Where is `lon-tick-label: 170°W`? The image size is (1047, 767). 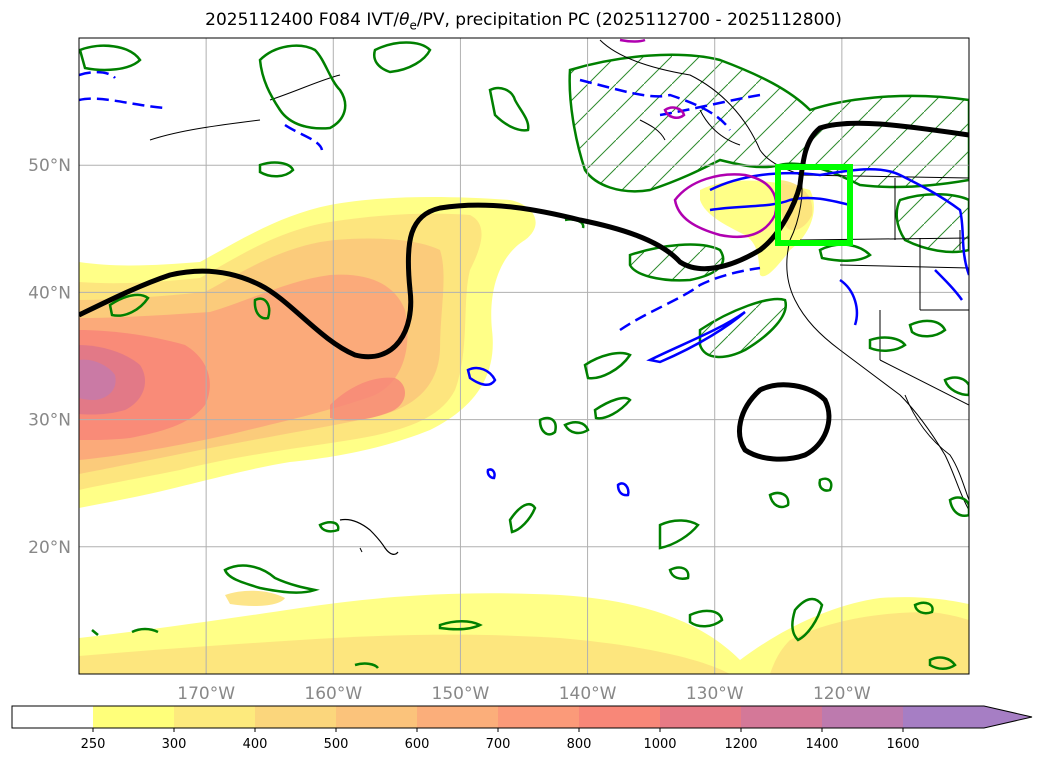 lon-tick-label: 170°W is located at coordinates (206, 694).